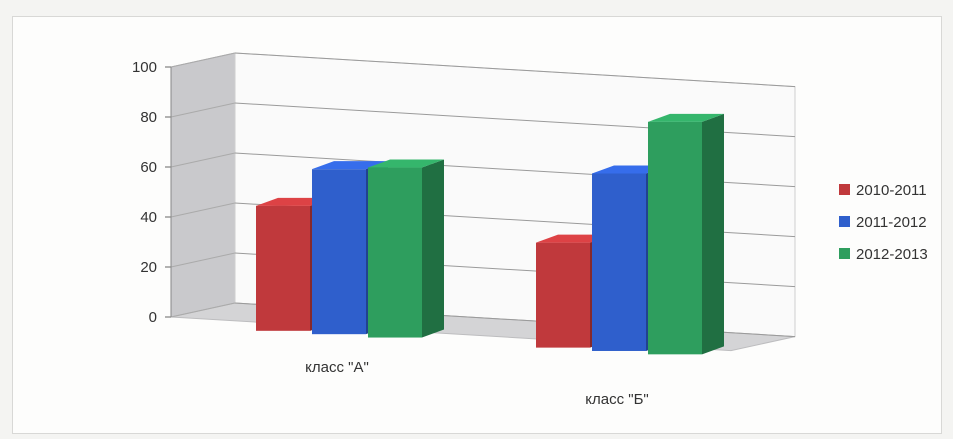  Describe the element at coordinates (477, 383) in the screenshot. I see `x-axis-categories: класс "А" класс "Б"` at that location.